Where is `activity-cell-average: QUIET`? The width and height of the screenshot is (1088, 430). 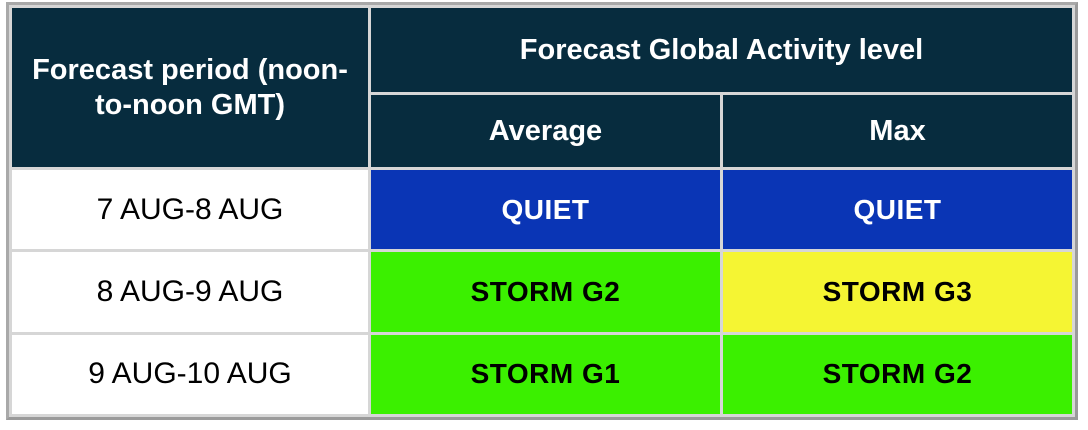 activity-cell-average: QUIET is located at coordinates (545, 210).